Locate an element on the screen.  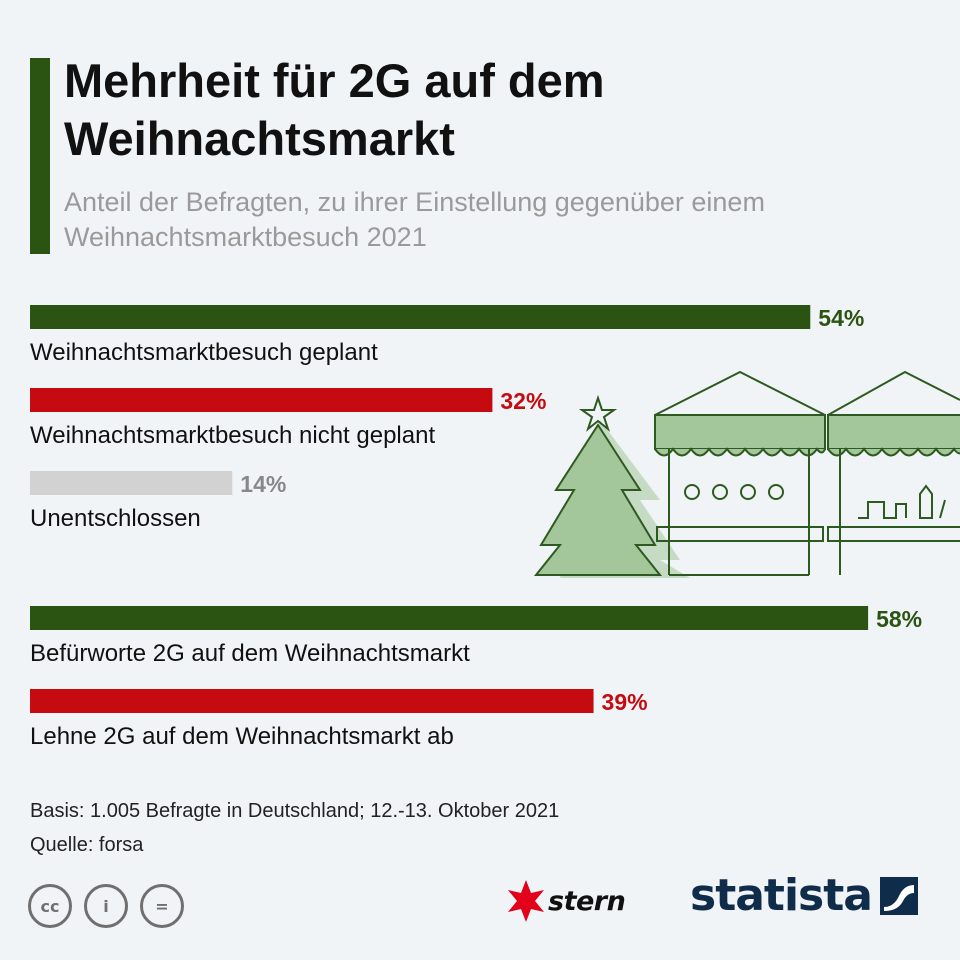
bar-value-label: 32% is located at coordinates (523, 401).